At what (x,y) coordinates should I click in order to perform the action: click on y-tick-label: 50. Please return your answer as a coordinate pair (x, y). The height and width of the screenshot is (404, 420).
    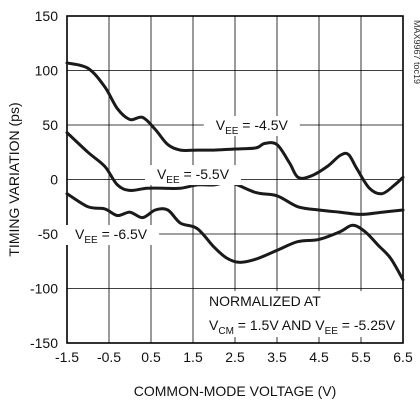
    Looking at the image, I should click on (50, 125).